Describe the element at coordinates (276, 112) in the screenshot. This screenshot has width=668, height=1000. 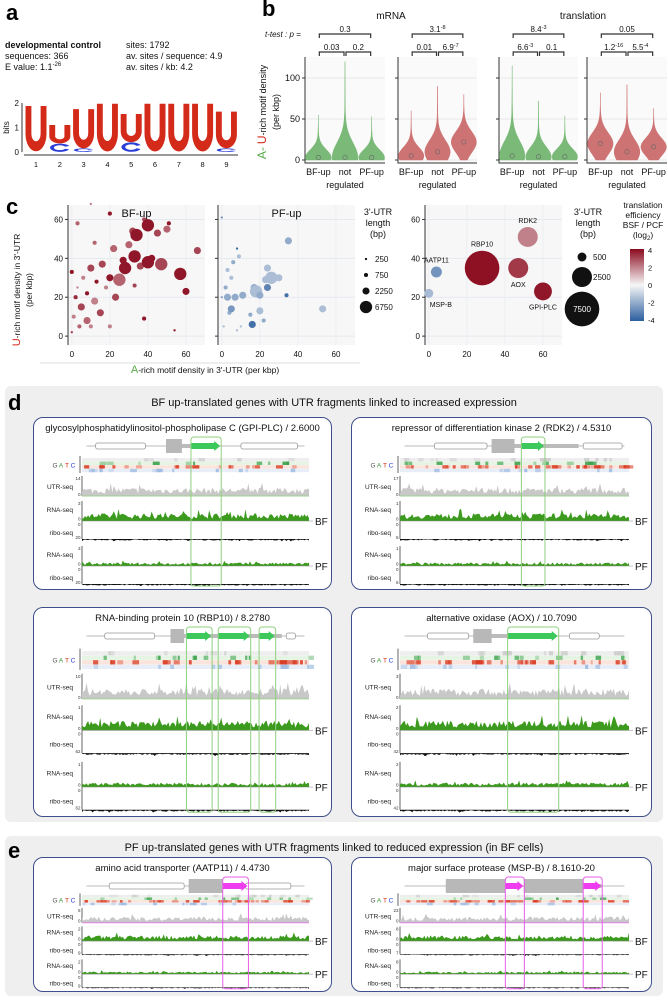
I see `violin-ylabel-line2: (per kbp)` at that location.